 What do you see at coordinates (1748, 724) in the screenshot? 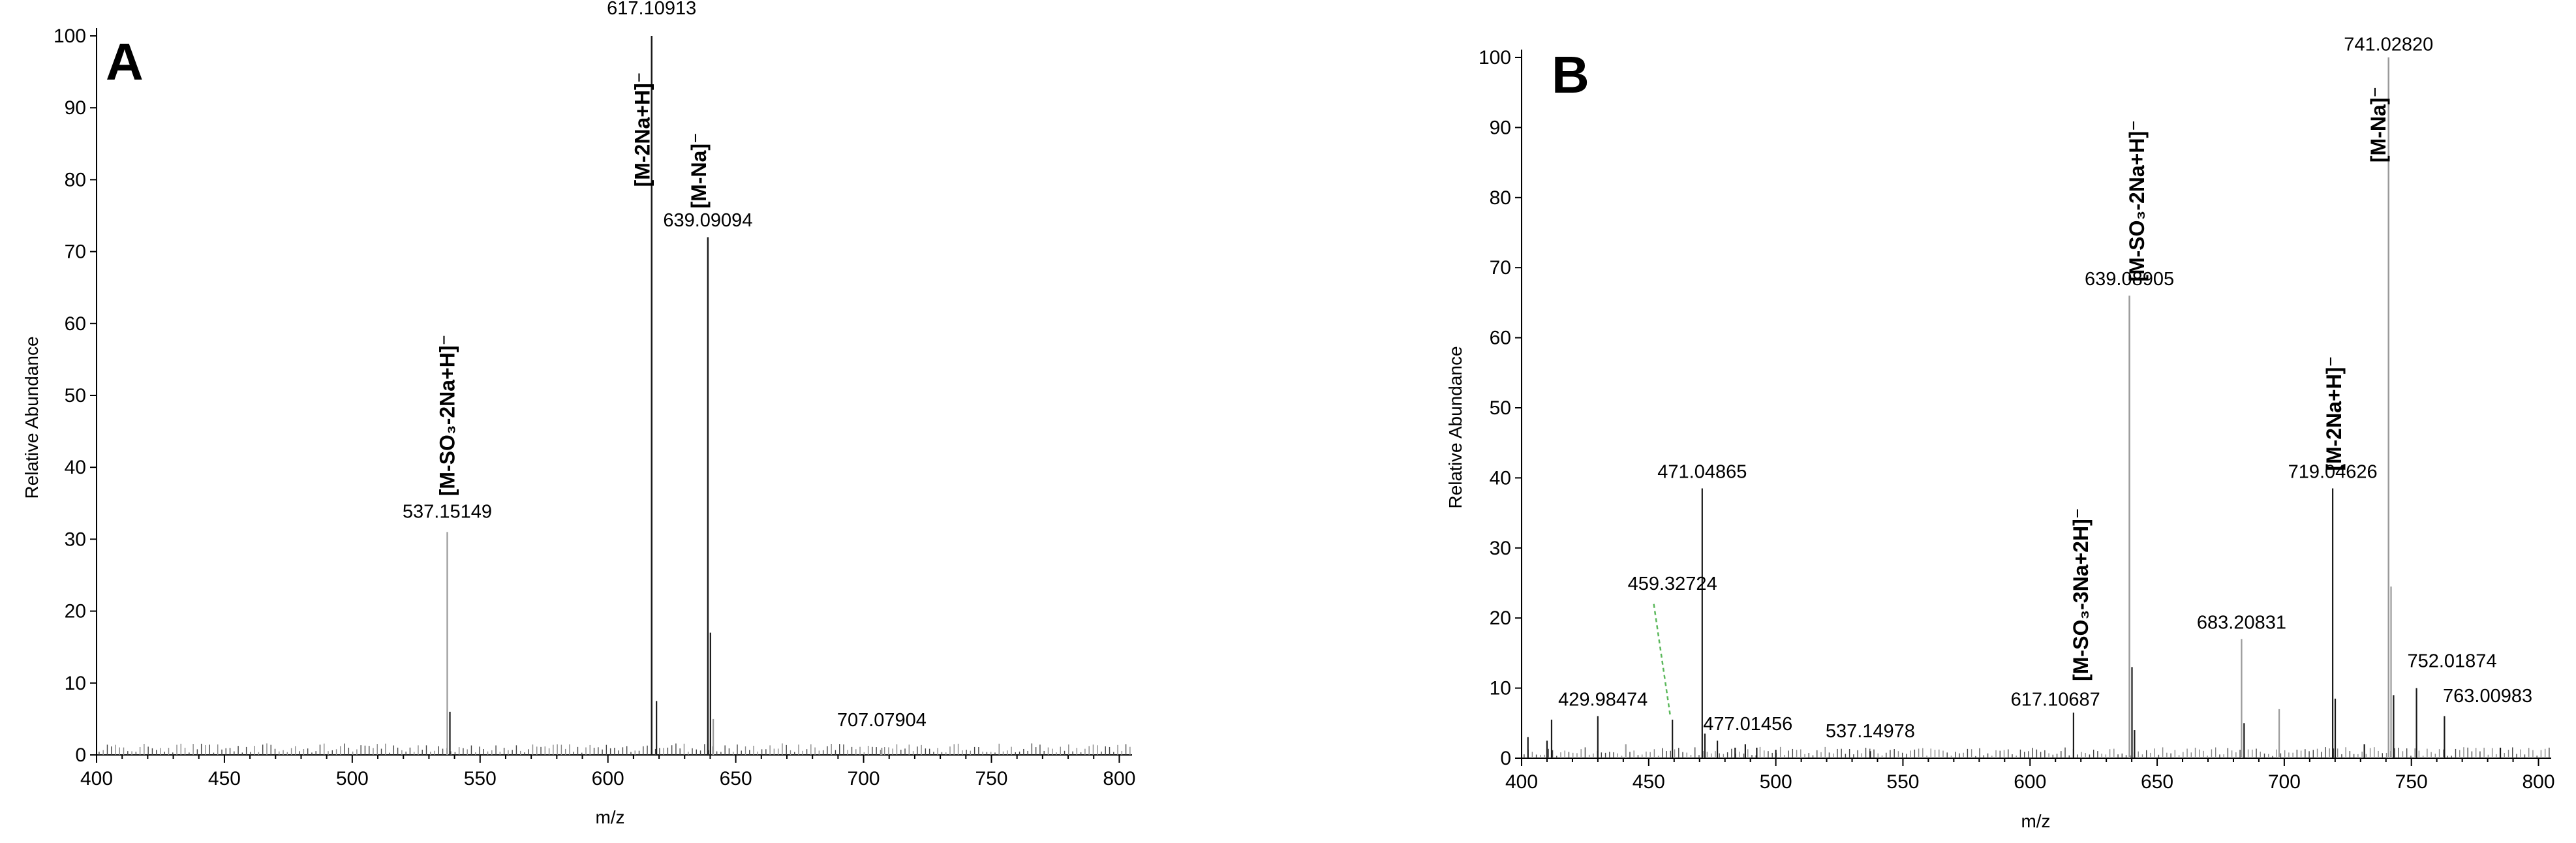
I see `peak-mz-label: 477.01456` at bounding box center [1748, 724].